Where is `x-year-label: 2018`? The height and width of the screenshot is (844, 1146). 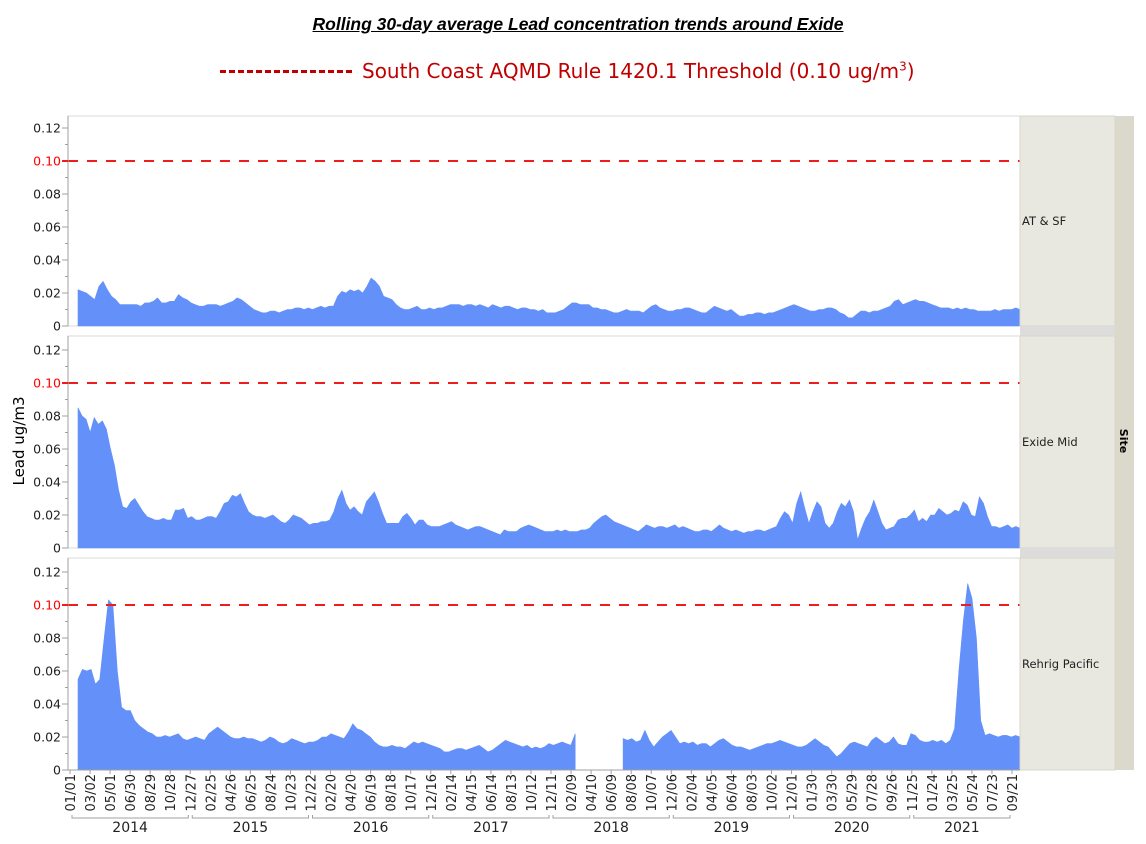
x-year-label: 2018 is located at coordinates (611, 828).